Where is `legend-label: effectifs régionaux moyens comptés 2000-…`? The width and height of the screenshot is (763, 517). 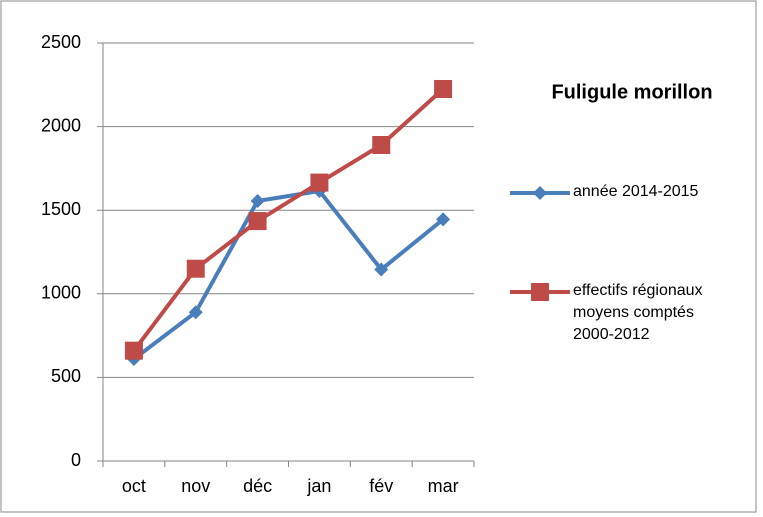 legend-label: effectifs régionaux moyens comptés 2000-… is located at coordinates (638, 312).